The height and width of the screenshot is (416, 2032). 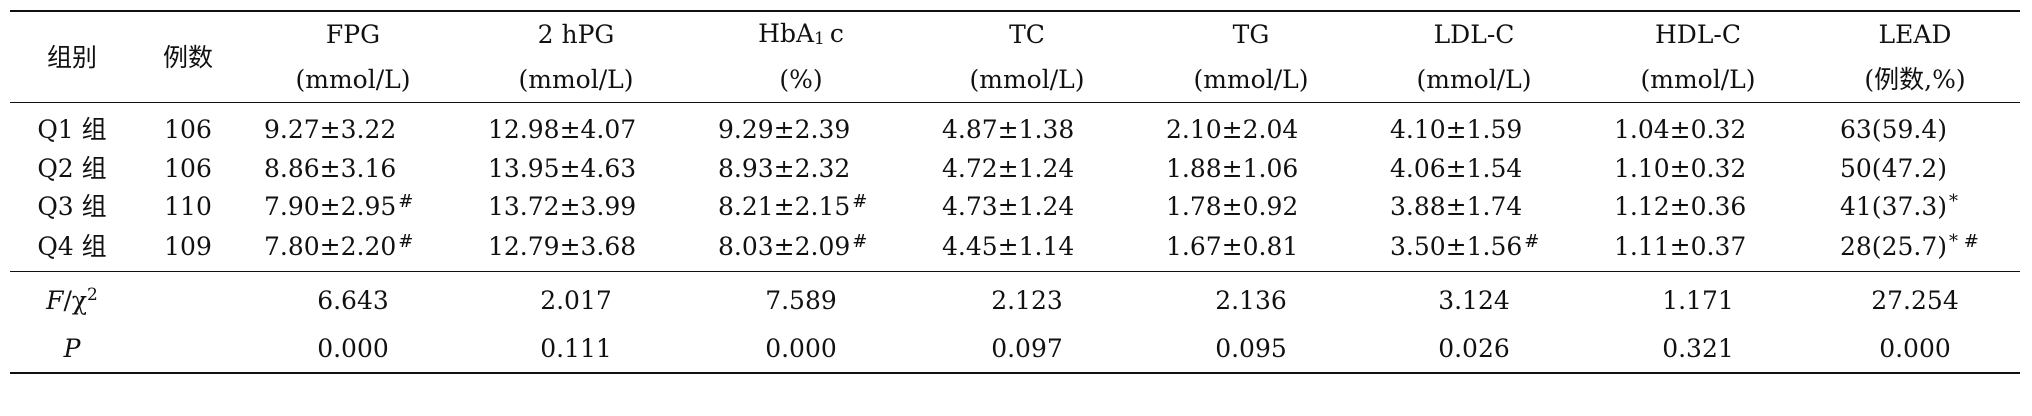 What do you see at coordinates (1027, 348) in the screenshot?
I see `stat-tc: 0.097` at bounding box center [1027, 348].